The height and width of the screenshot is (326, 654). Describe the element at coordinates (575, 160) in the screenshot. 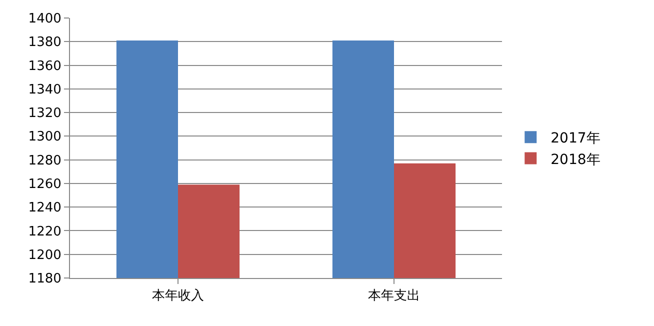

I see `legend-label: 2018年` at that location.